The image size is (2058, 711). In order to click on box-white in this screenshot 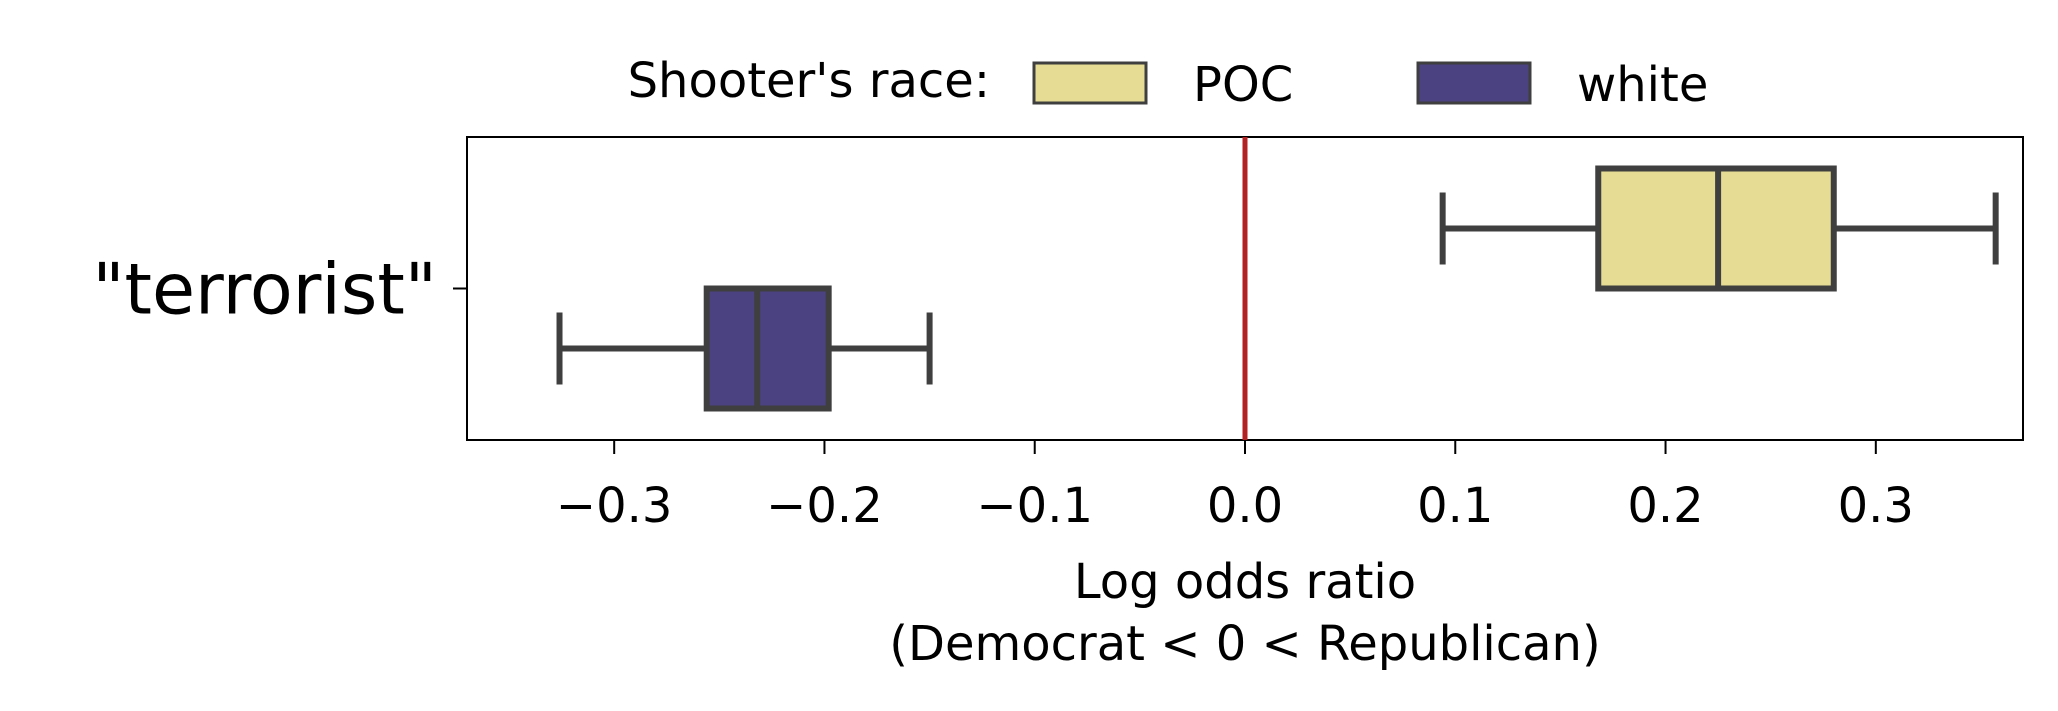, I will do `click(767, 348)`.